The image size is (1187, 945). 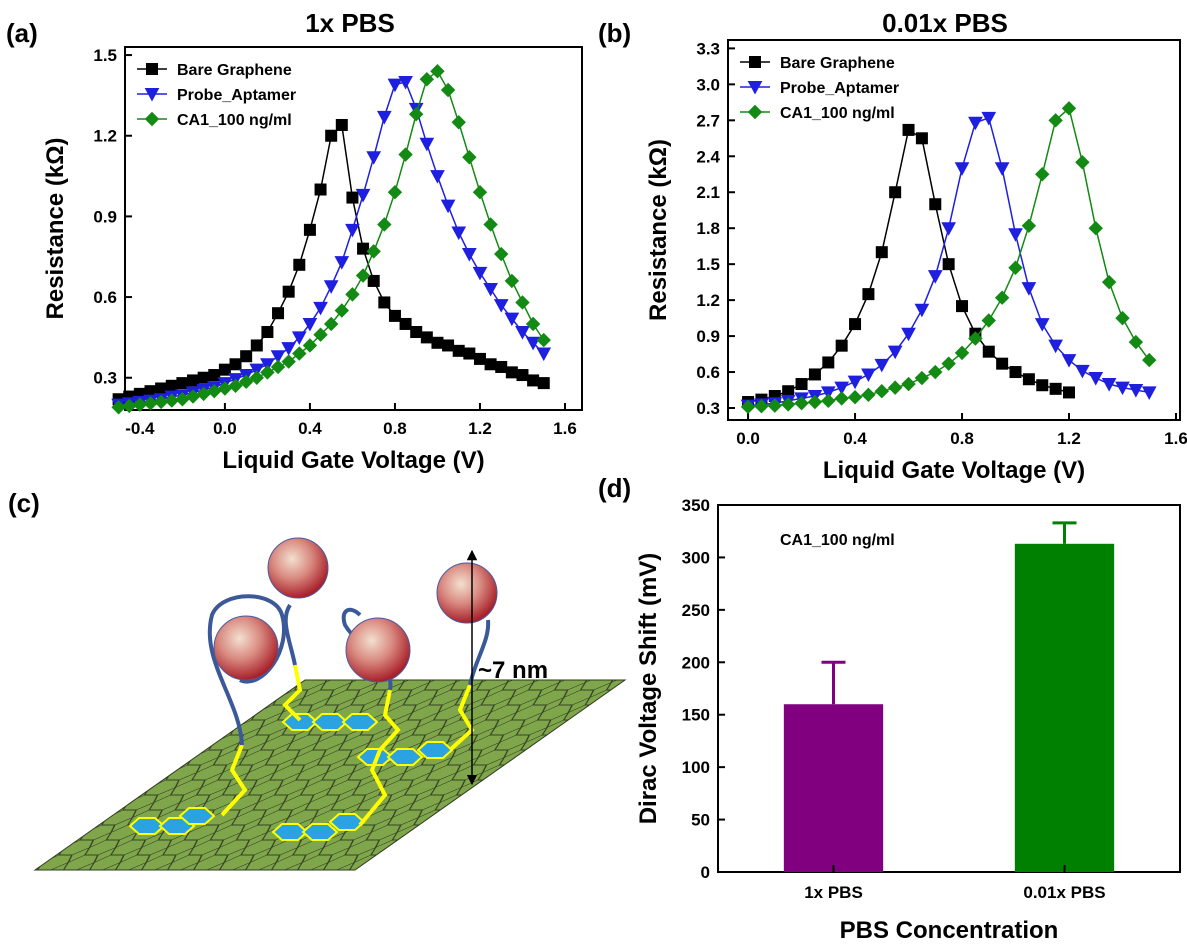 I want to click on y-tick-label: 50, so click(x=700, y=820).